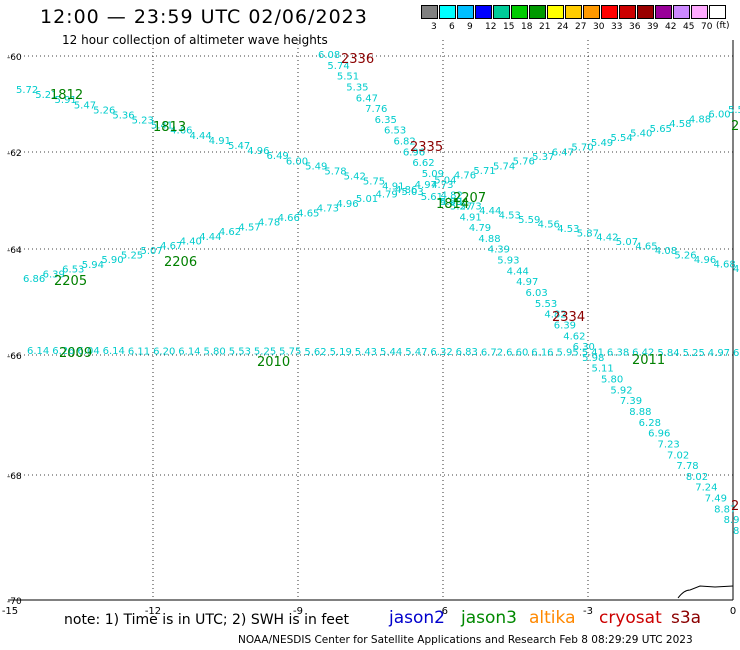  What do you see at coordinates (517, 352) in the screenshot?
I see `wave-height-value: 6.60` at bounding box center [517, 352].